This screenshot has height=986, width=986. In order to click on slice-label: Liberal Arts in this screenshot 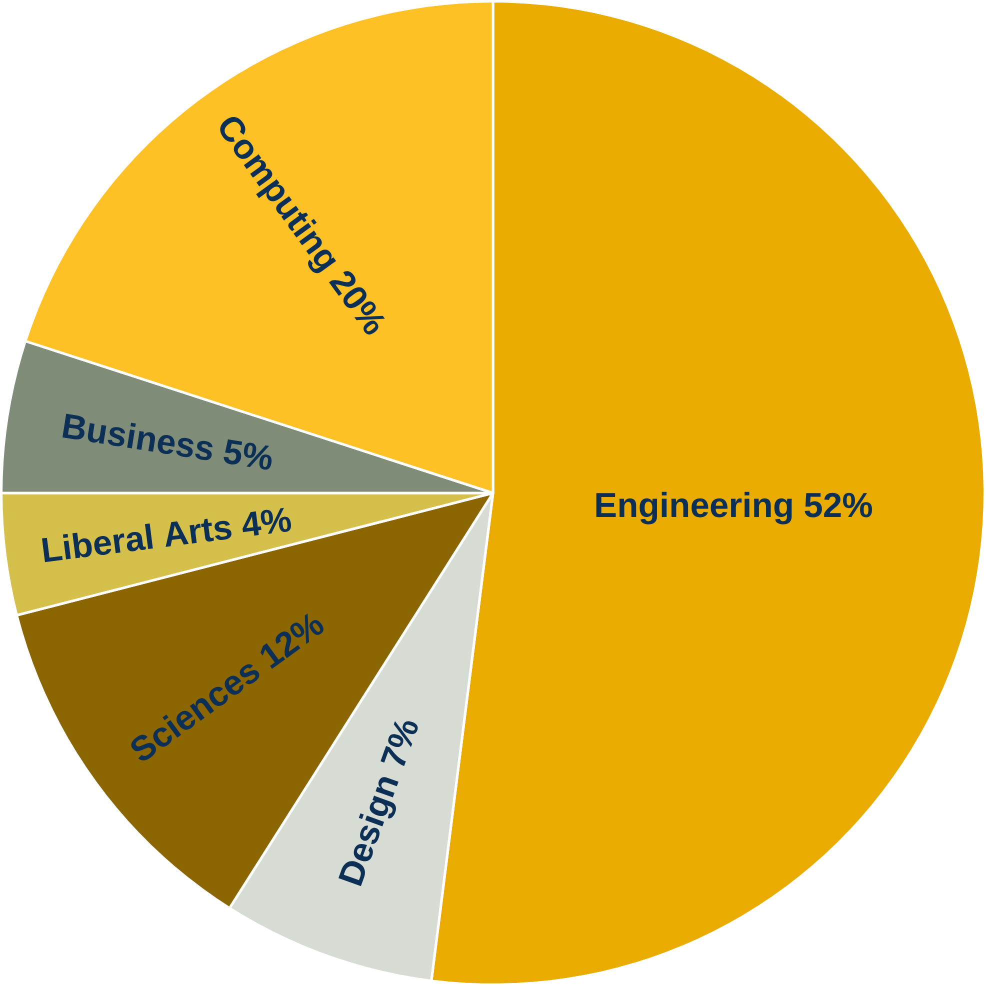, I will do `click(137, 540)`.